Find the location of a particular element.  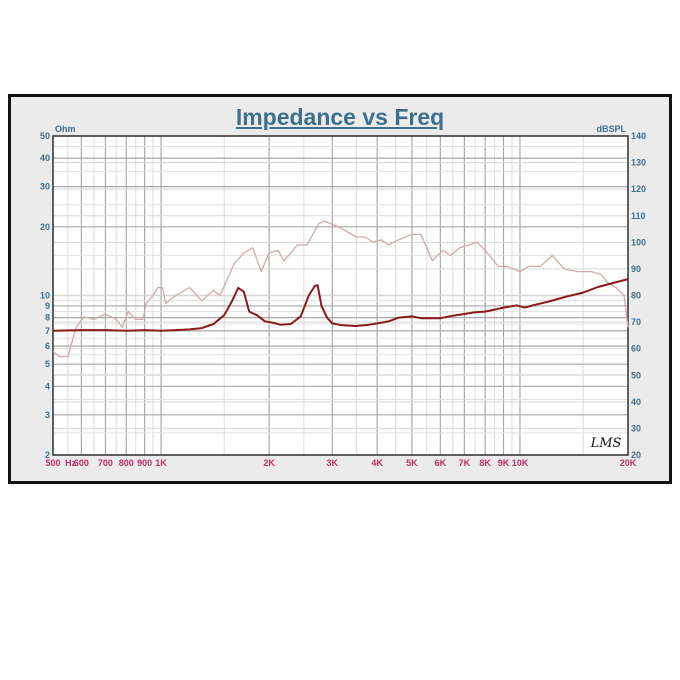

x-tick-label: 4K is located at coordinates (377, 463).